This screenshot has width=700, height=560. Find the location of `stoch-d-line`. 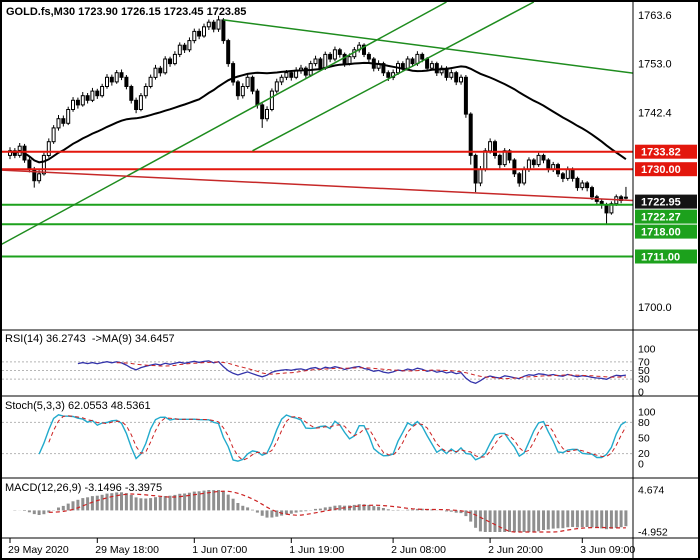

stoch-d-line is located at coordinates (337, 438).